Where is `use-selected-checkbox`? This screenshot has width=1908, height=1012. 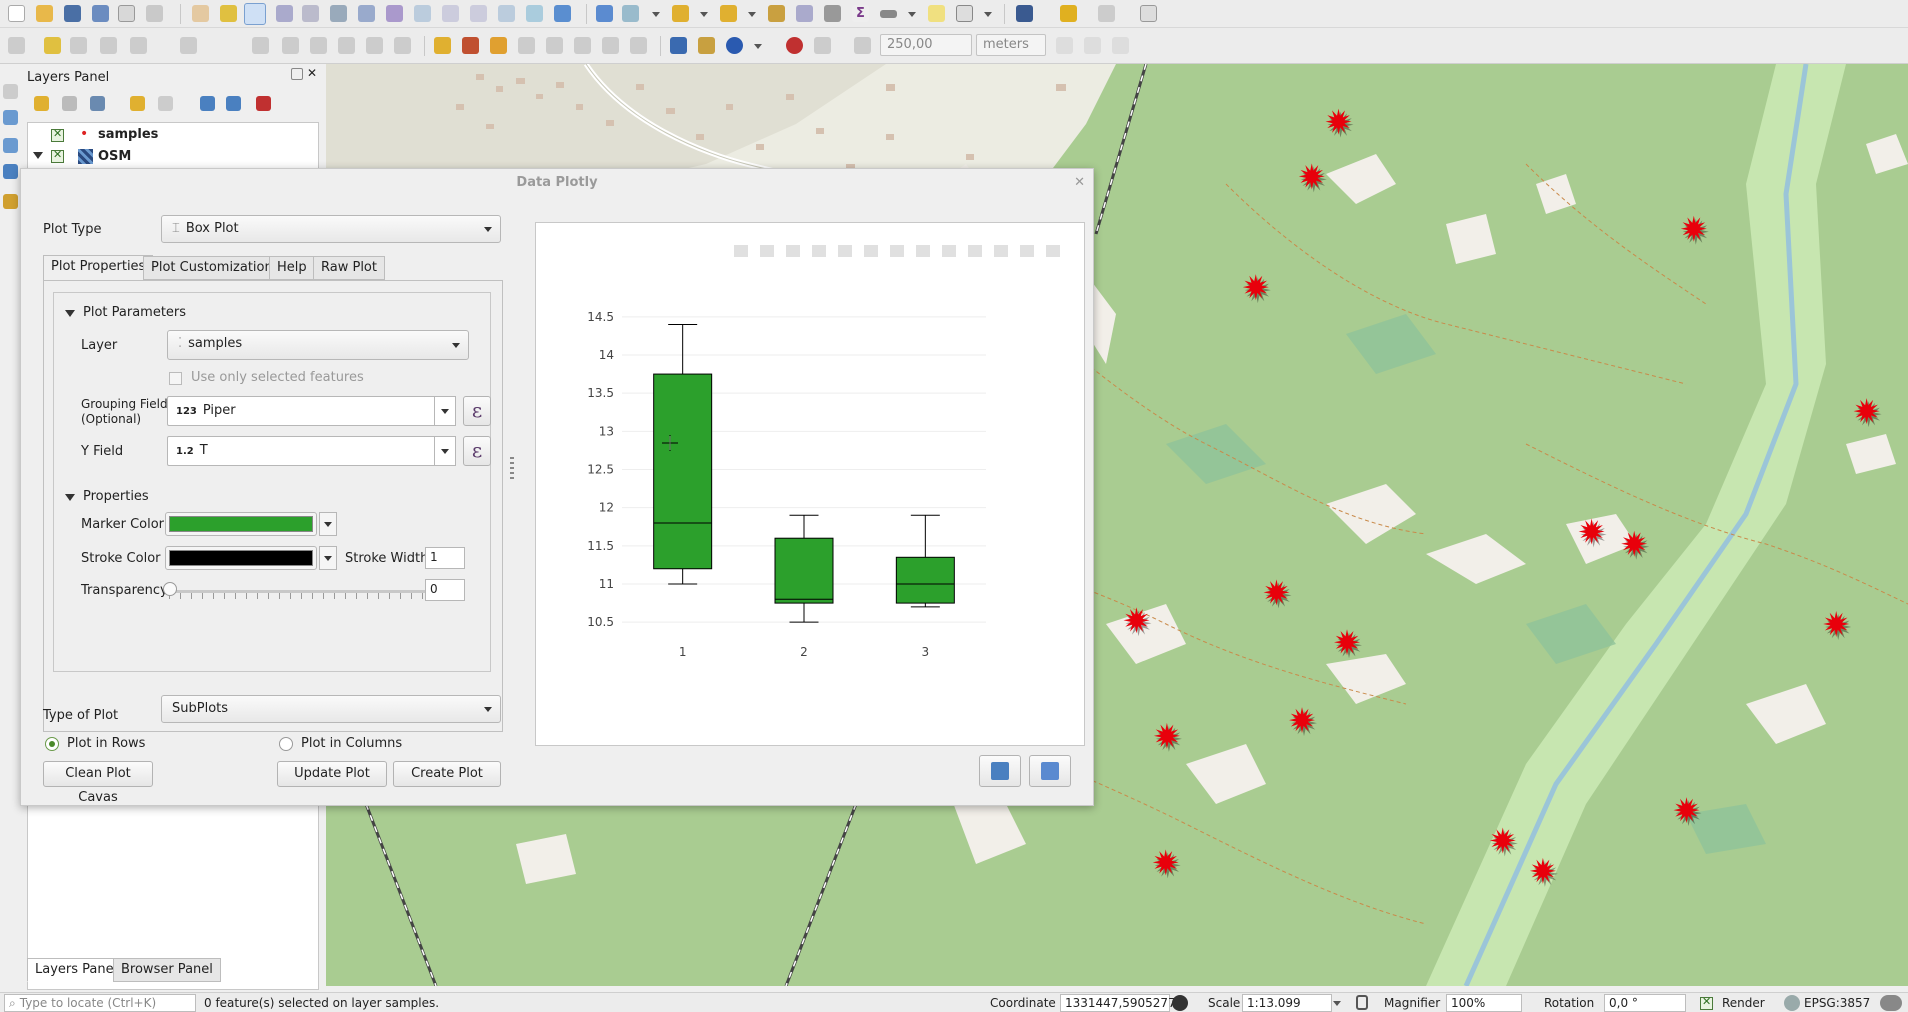 use-selected-checkbox is located at coordinates (175, 378).